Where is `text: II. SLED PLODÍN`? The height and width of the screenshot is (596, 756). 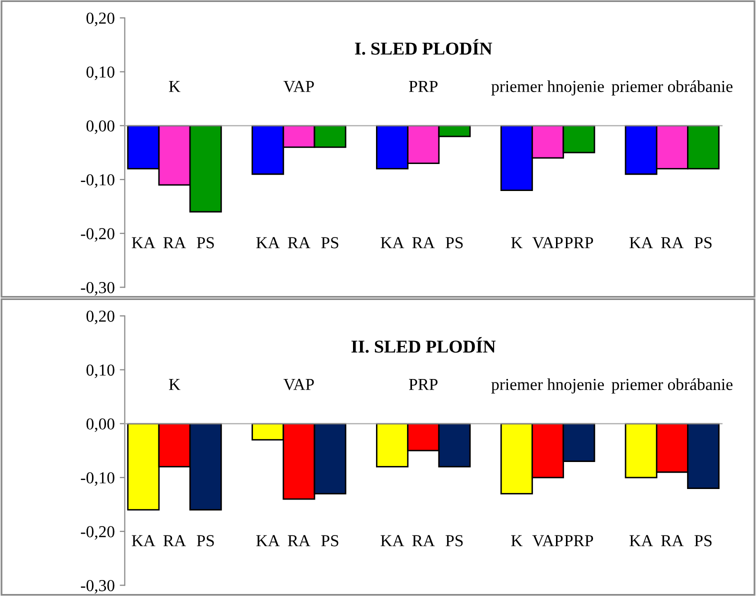 text: II. SLED PLODÍN is located at coordinates (423, 345).